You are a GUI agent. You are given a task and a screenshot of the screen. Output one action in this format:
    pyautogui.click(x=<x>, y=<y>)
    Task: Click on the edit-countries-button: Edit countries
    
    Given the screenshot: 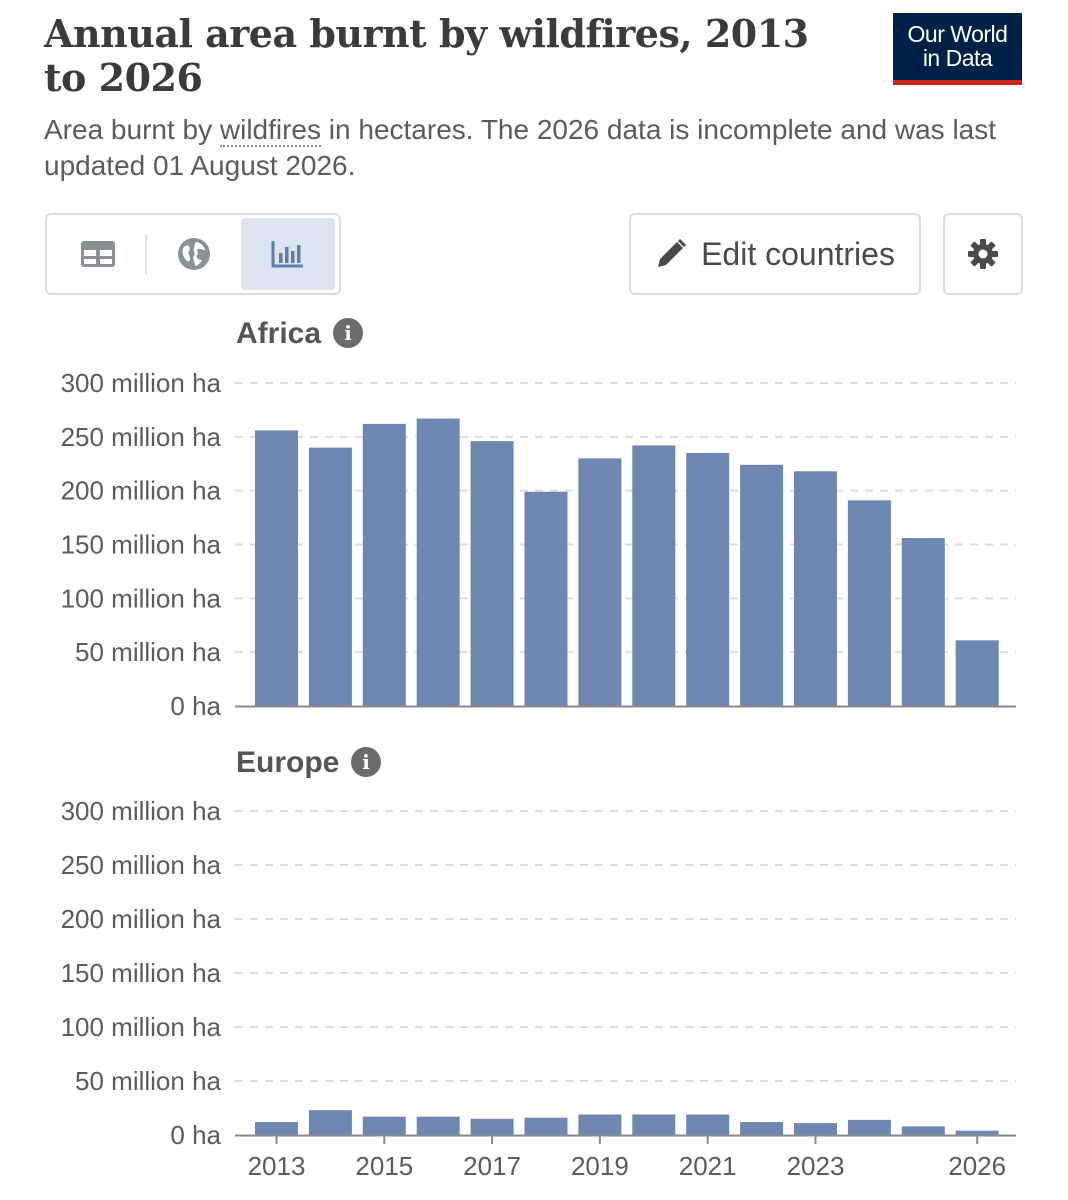 What is the action you would take?
    pyautogui.click(x=775, y=254)
    